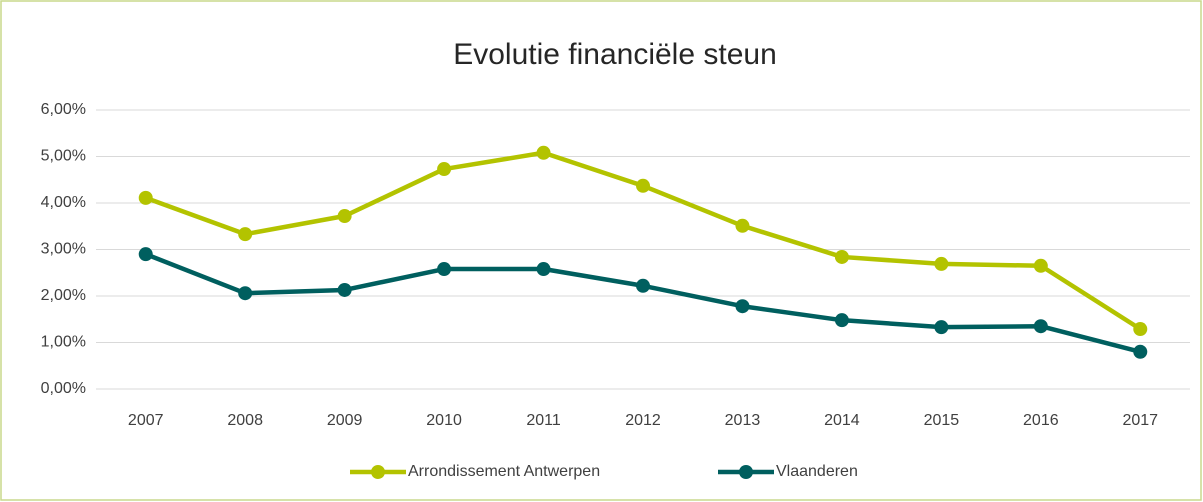 The width and height of the screenshot is (1203, 502). I want to click on y-tick-label: 5,00%, so click(63, 156).